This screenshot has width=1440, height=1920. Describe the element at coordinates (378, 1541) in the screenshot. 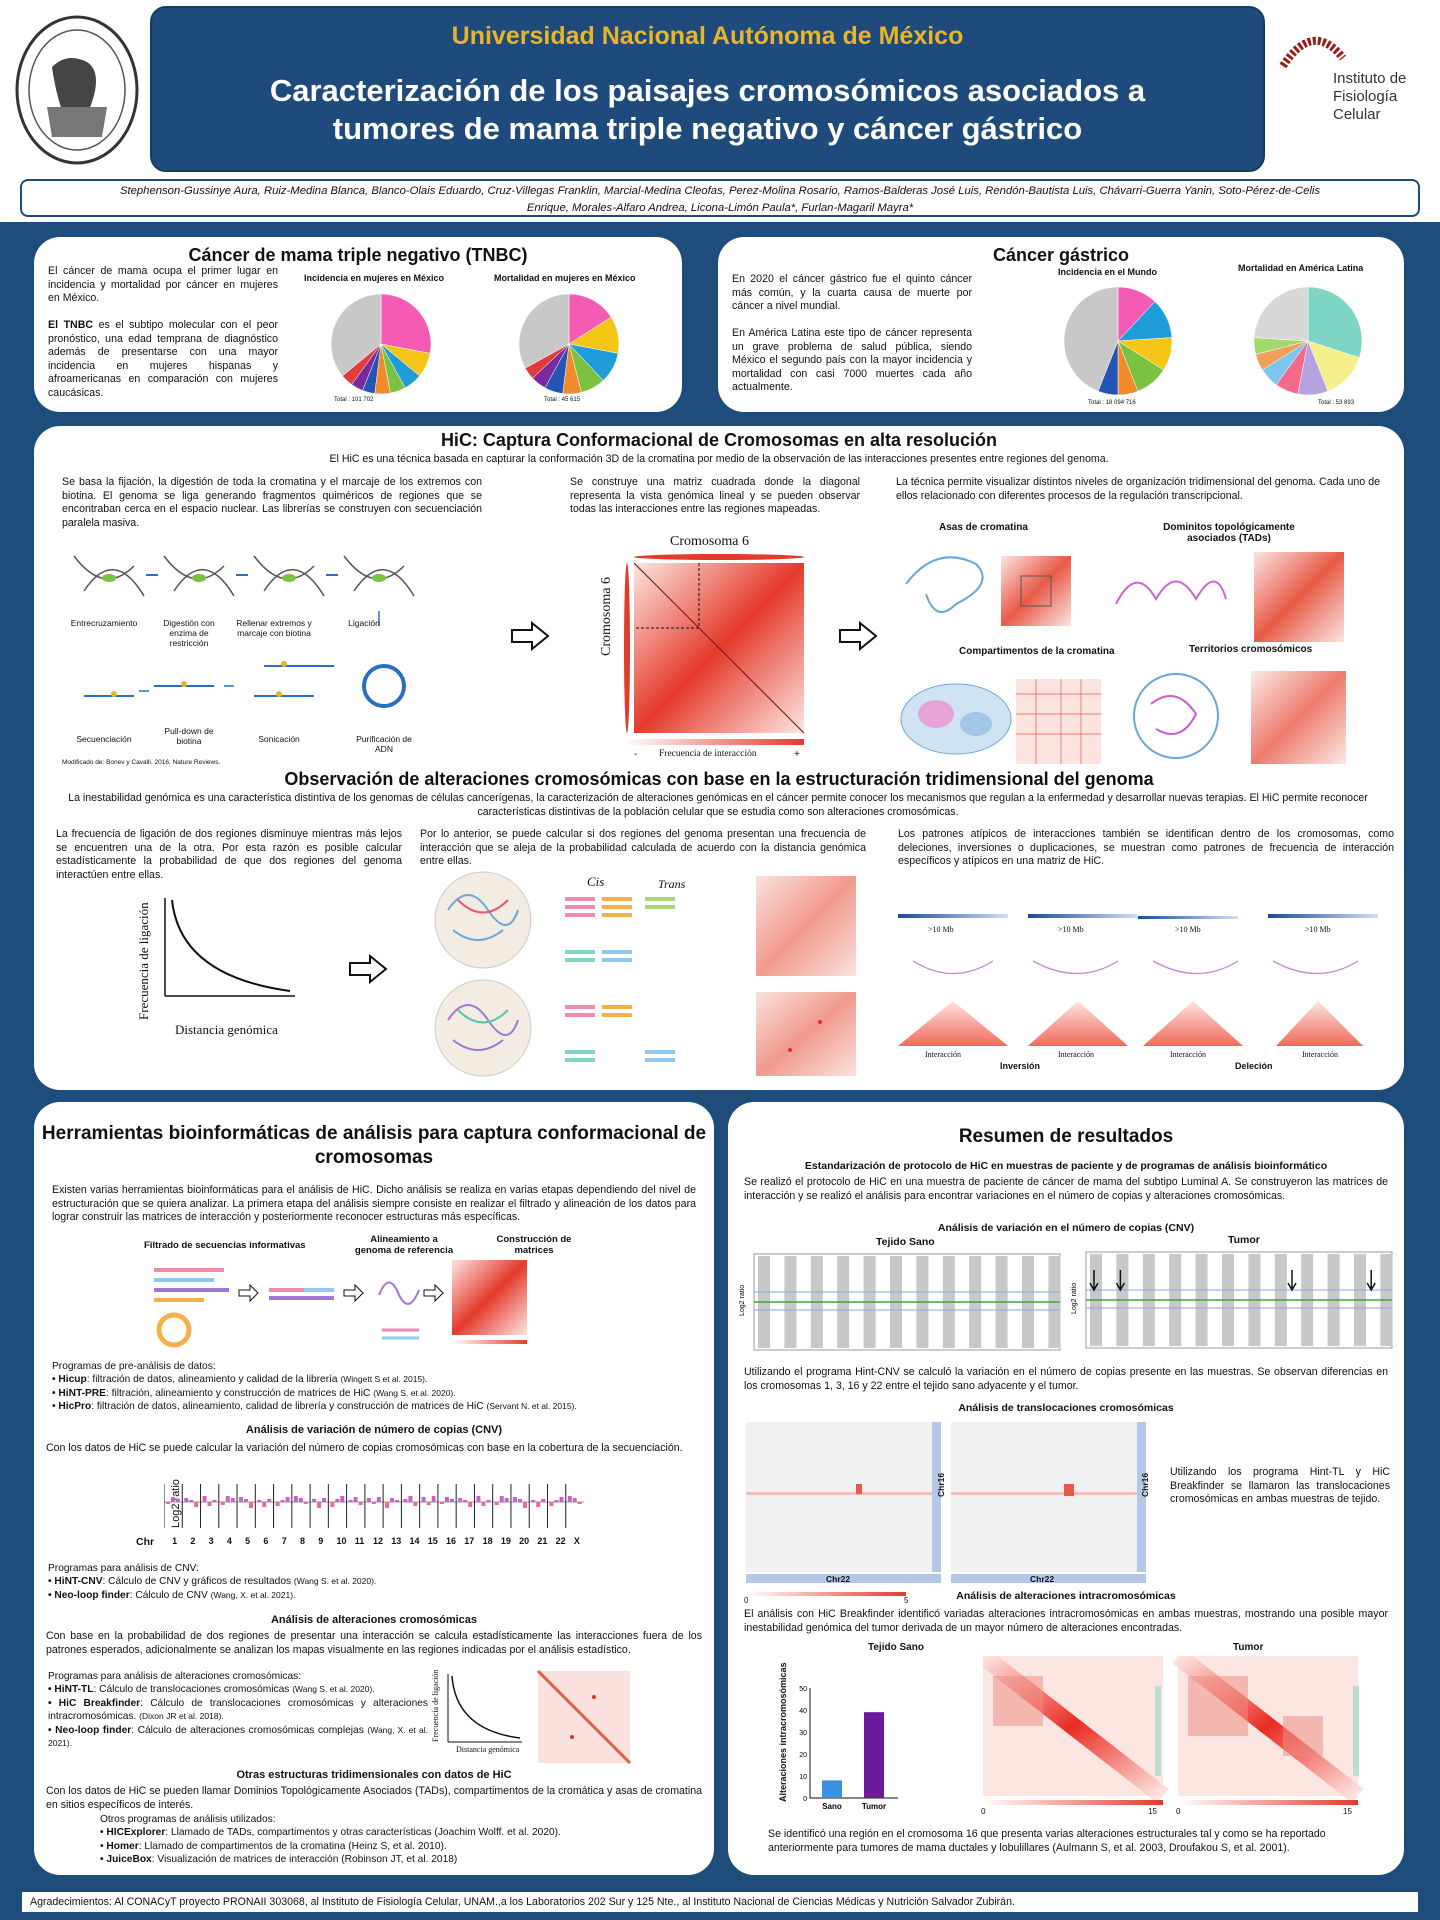

I see `cnv-tick: 12` at that location.